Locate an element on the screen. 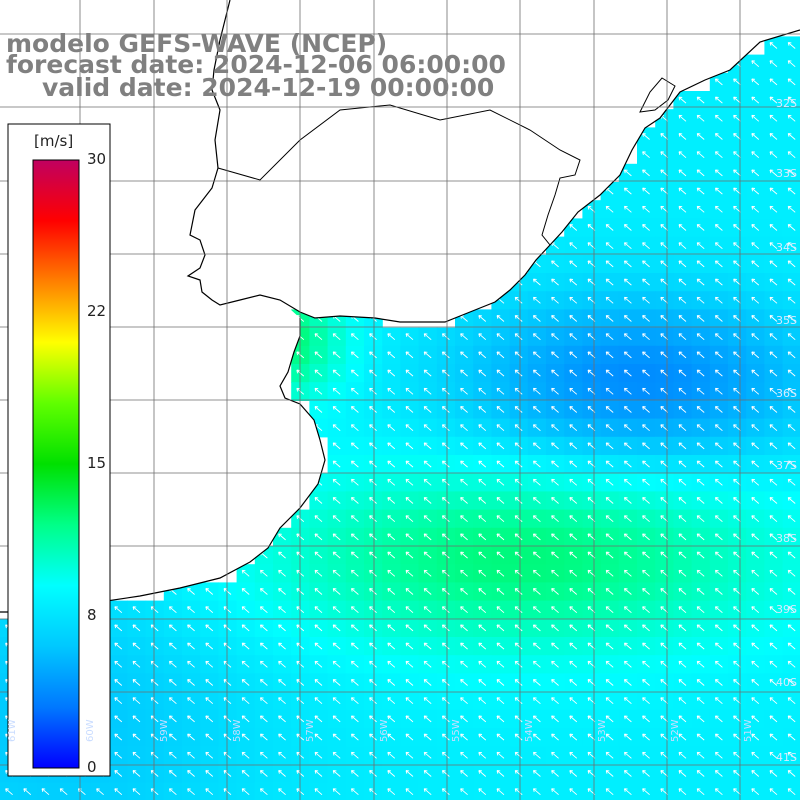 This screenshot has height=800, width=800. colorbar-tick-0: 0 is located at coordinates (92, 767).